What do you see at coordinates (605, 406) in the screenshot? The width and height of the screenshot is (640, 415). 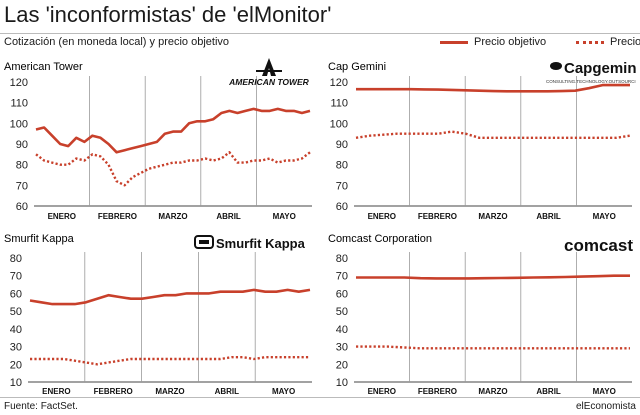 I see `brand-name: elEconomista` at bounding box center [605, 406].